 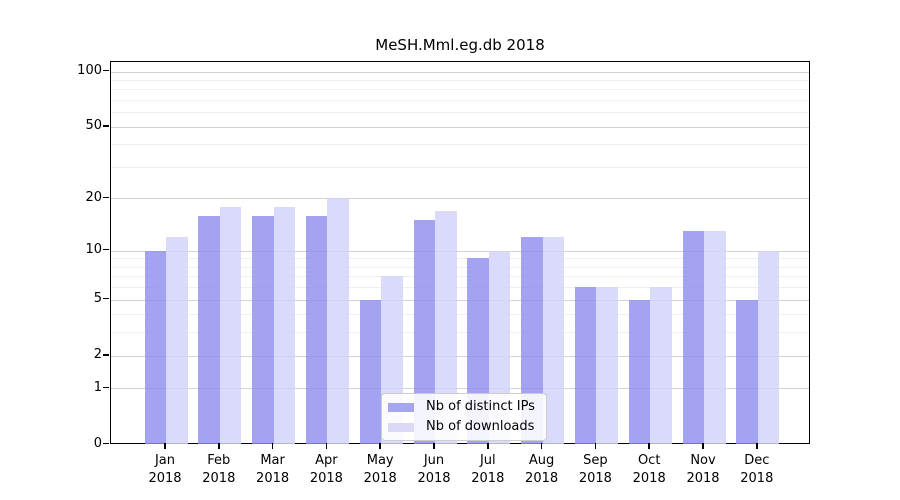 What do you see at coordinates (155, 347) in the screenshot?
I see `bar-distinct-ips-jan` at bounding box center [155, 347].